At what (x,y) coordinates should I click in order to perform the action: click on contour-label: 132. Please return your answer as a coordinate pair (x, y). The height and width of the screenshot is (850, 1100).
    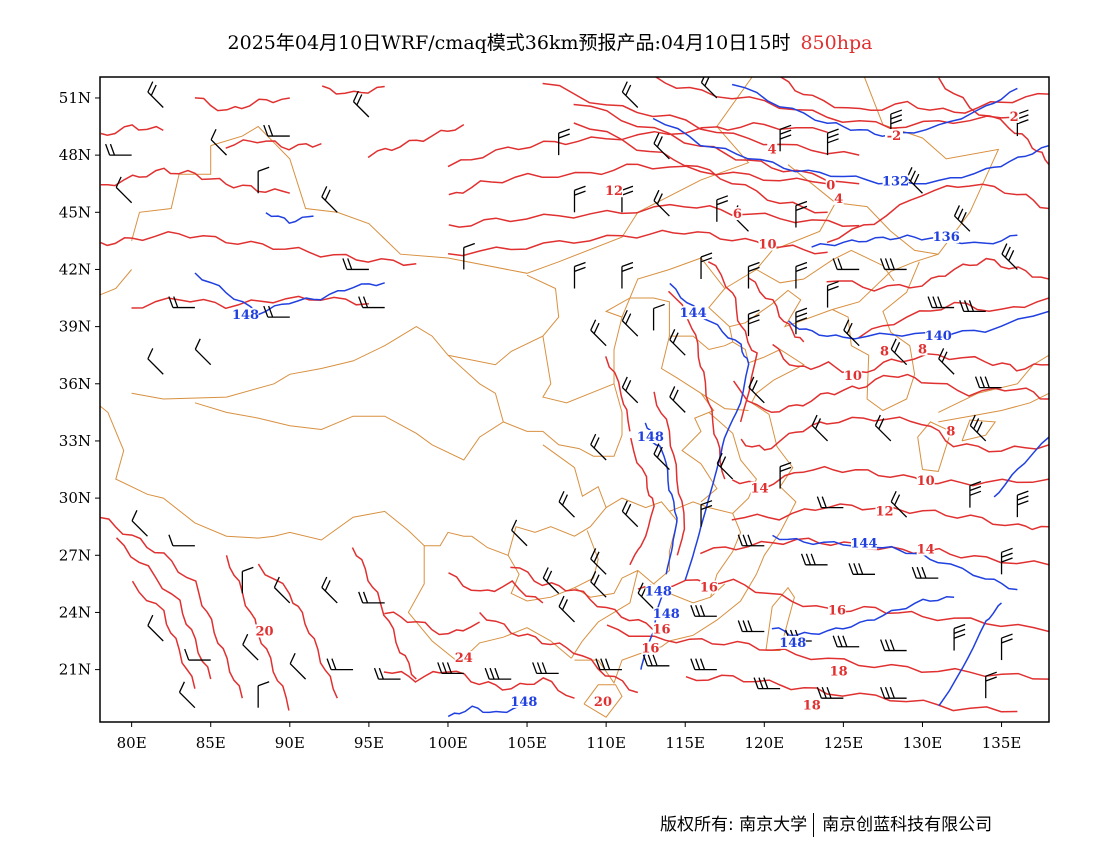
    Looking at the image, I should click on (895, 182).